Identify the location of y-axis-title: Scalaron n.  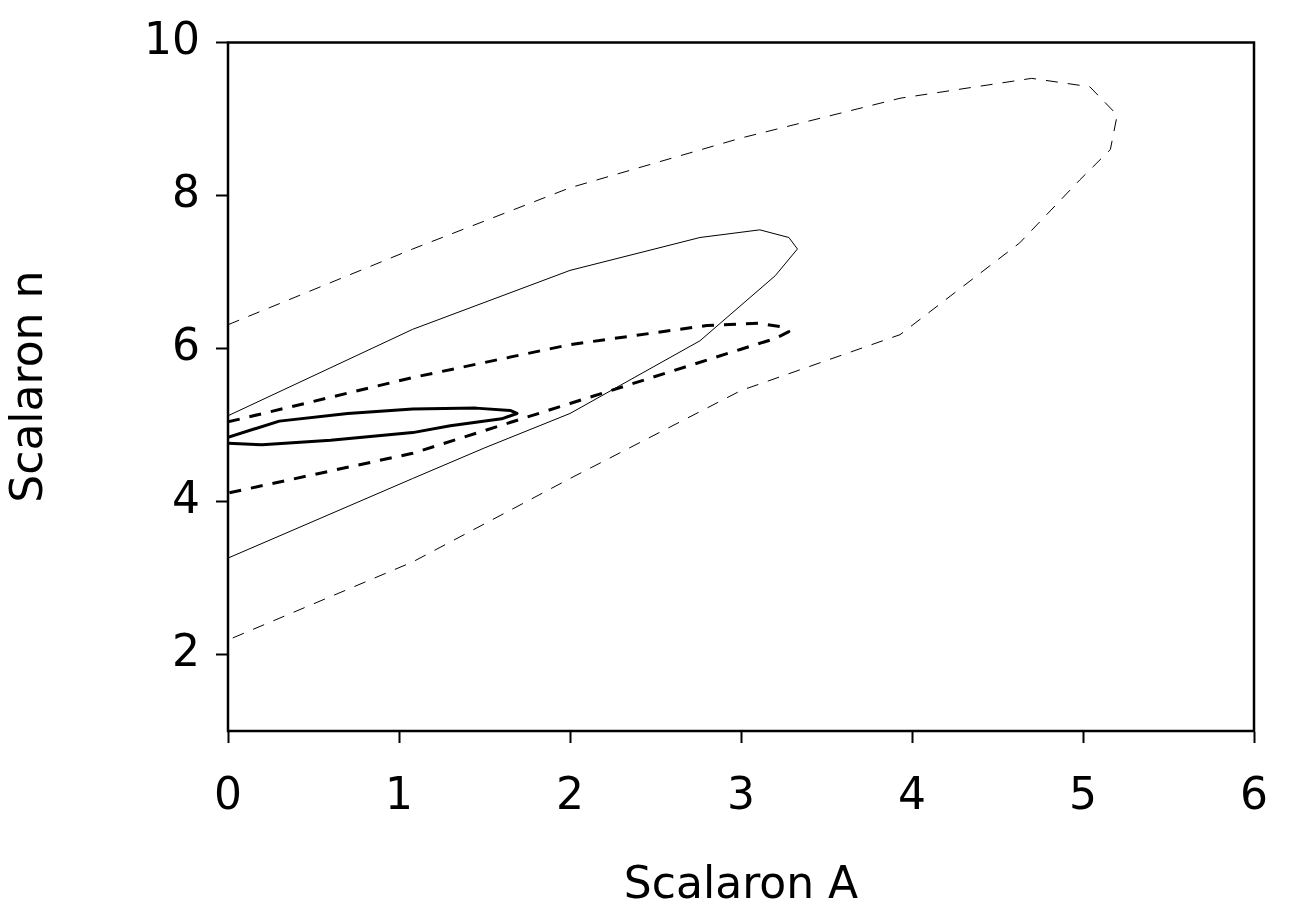
(26, 386).